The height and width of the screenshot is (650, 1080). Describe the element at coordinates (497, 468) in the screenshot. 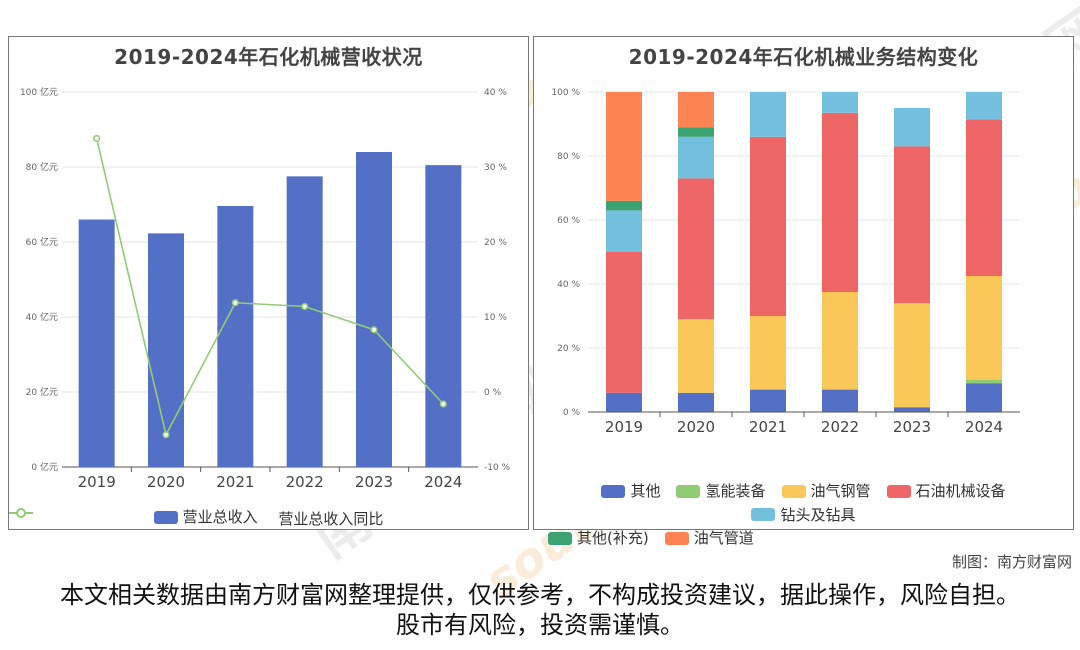

I see `y-right-tick-label: -10 %` at that location.